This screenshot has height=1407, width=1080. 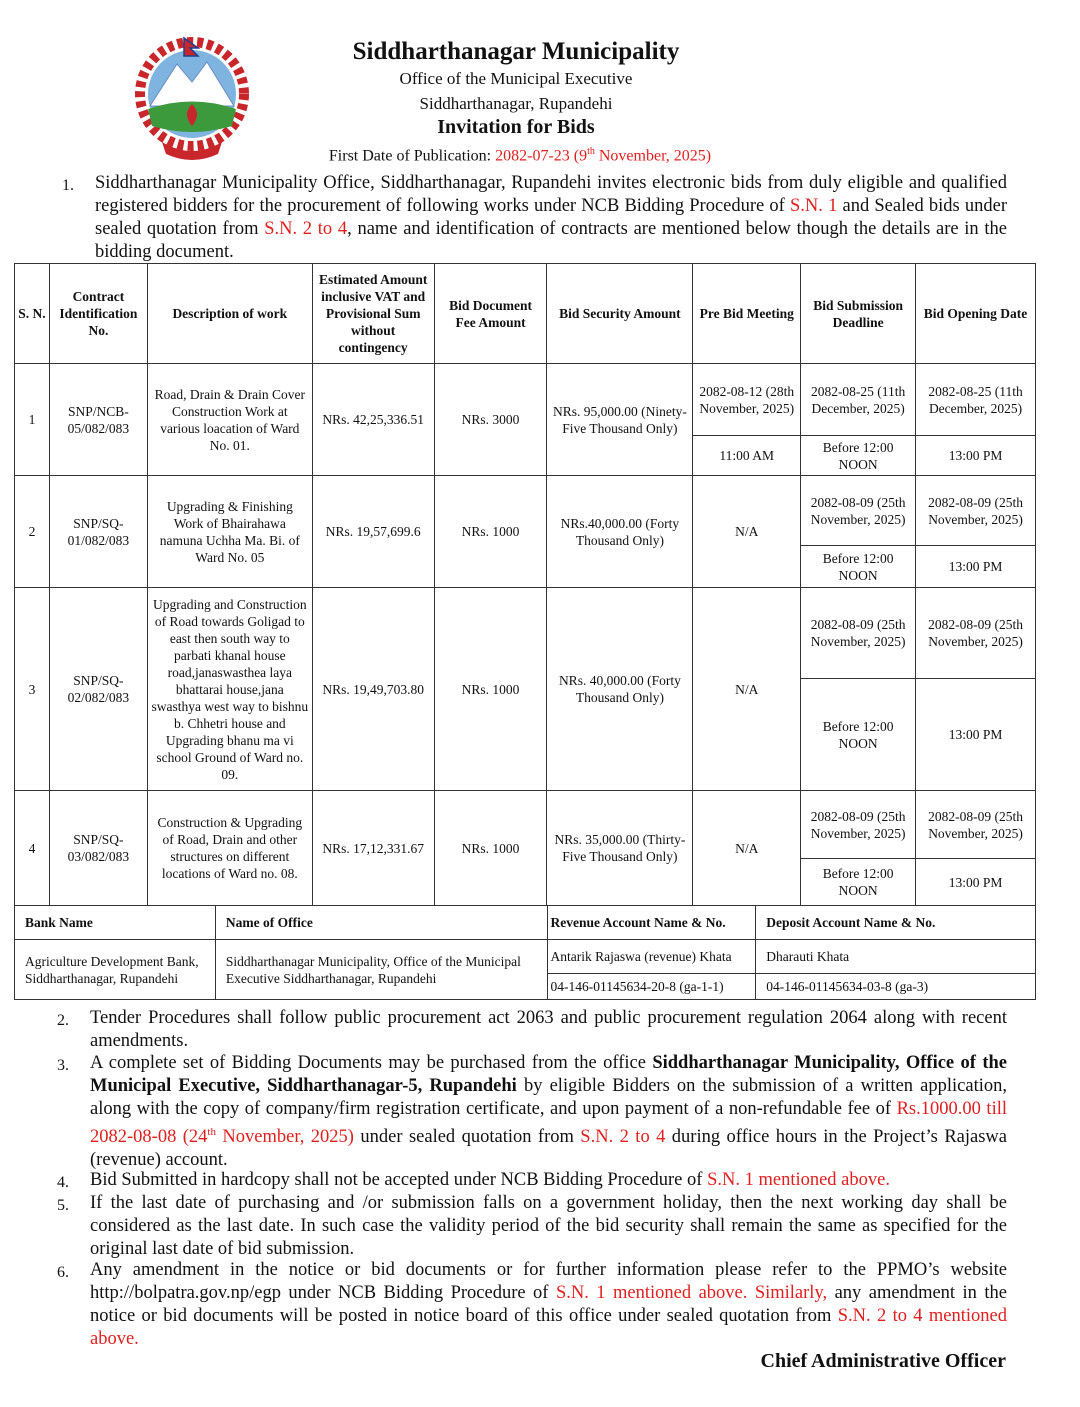 I want to click on cell-amount: NRs. 17,12,331.67, so click(x=373, y=848).